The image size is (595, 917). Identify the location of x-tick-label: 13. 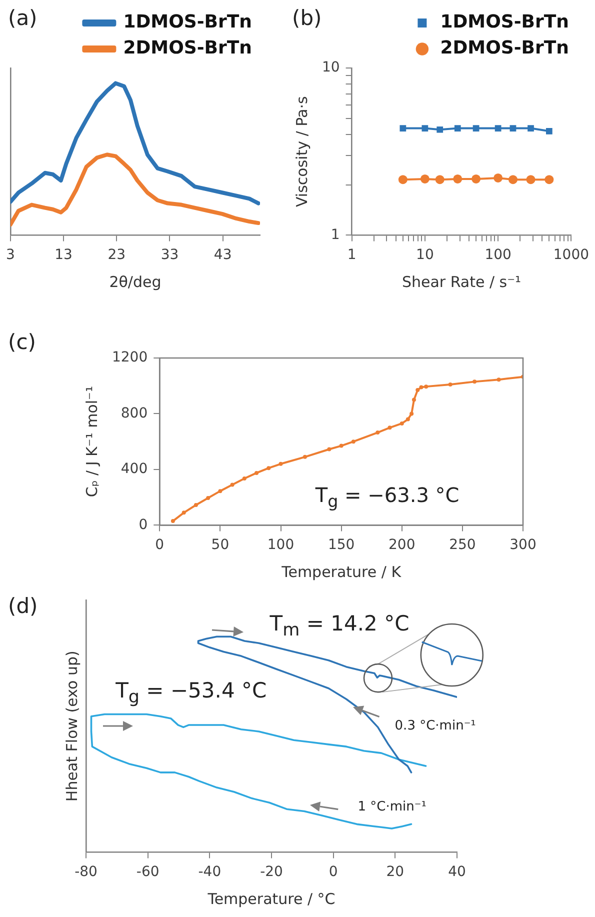
(63, 255).